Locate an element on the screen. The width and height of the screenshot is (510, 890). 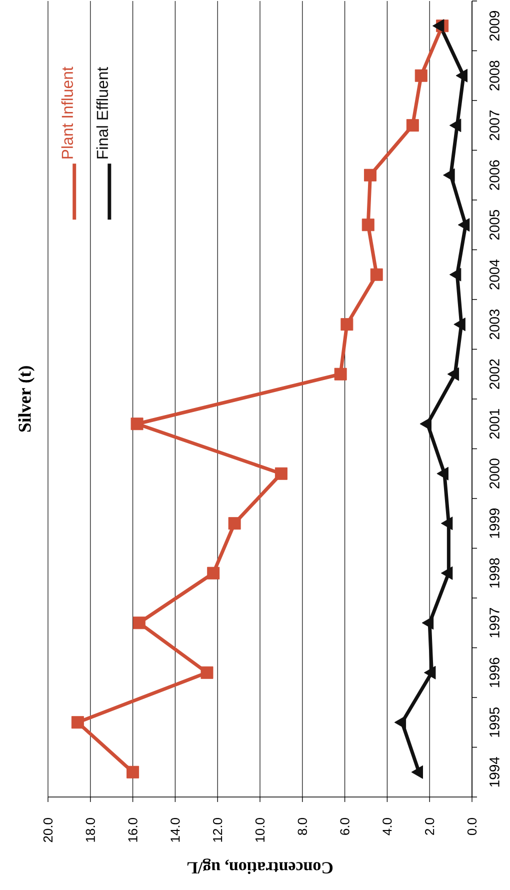
y-tick-label: 2006 is located at coordinates (495, 175).